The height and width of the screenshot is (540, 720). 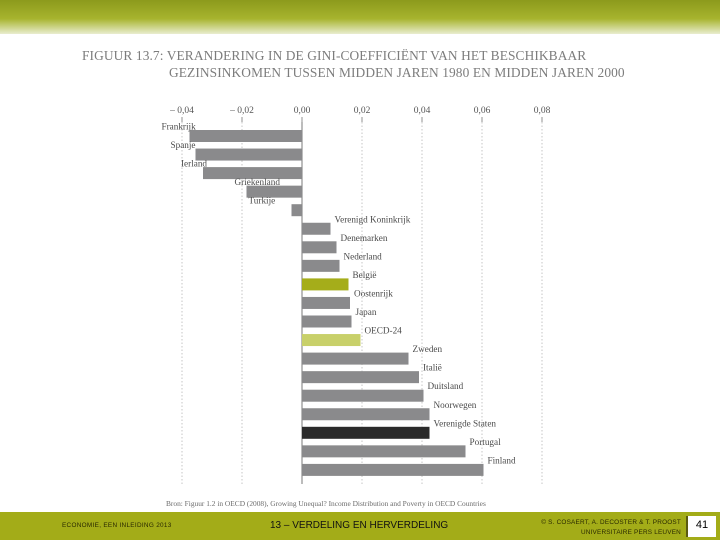 What do you see at coordinates (360, 377) in the screenshot?
I see `bar-itali-` at bounding box center [360, 377].